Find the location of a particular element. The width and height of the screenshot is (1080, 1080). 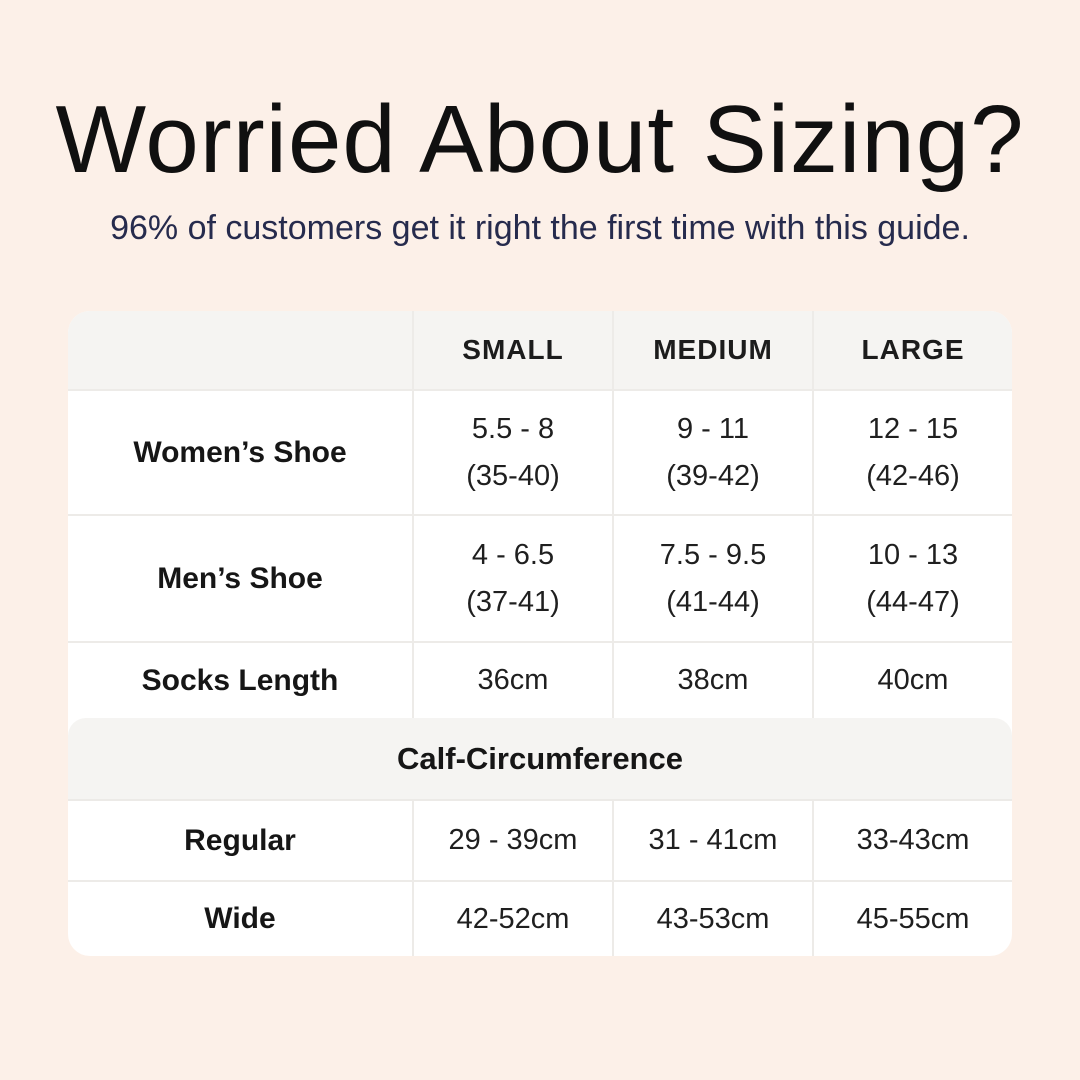

wide-small: 42-52cm is located at coordinates (512, 919).